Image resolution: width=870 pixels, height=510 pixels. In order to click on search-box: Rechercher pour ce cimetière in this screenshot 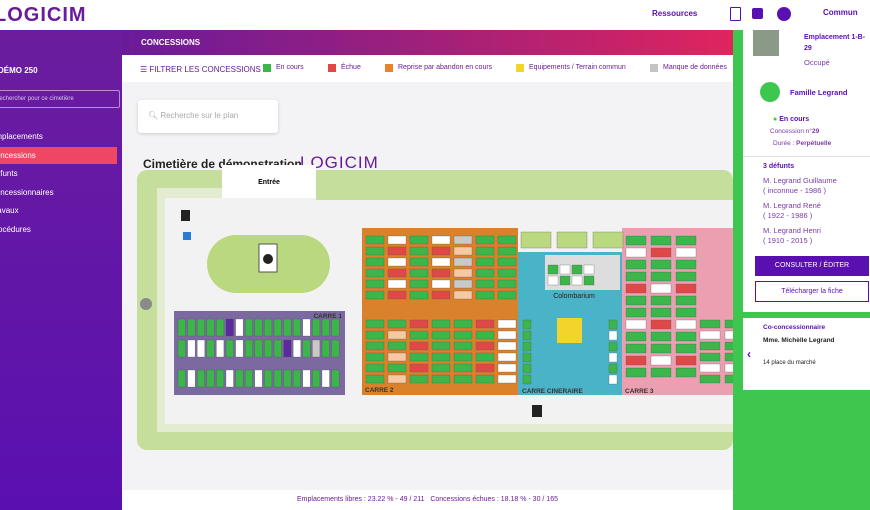, I will do `click(60, 99)`.